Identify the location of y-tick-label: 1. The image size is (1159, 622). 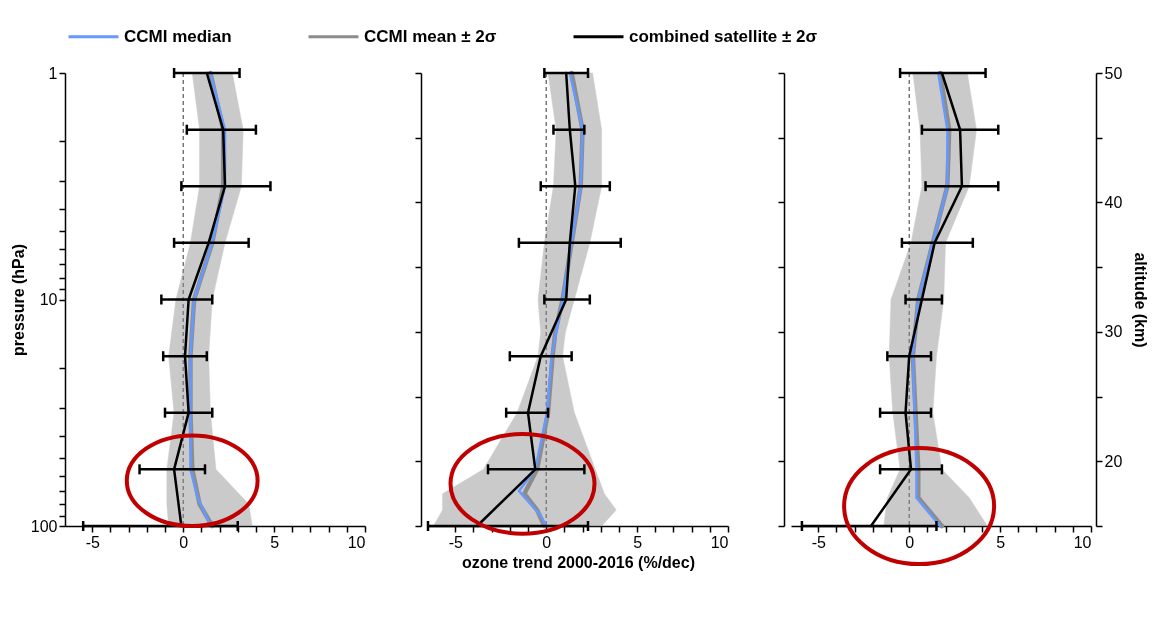
(53, 73).